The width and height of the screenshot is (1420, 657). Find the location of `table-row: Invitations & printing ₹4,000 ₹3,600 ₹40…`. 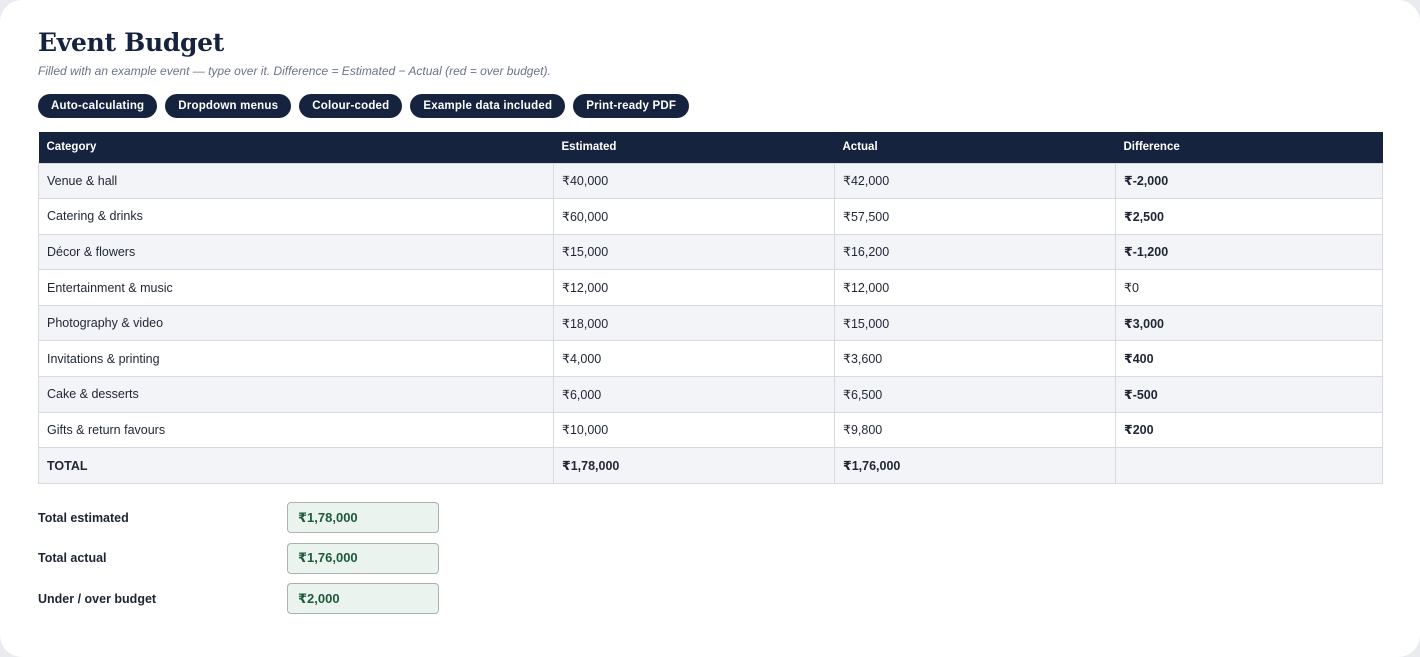

table-row: Invitations & printing ₹4,000 ₹3,600 ₹40… is located at coordinates (710, 359).